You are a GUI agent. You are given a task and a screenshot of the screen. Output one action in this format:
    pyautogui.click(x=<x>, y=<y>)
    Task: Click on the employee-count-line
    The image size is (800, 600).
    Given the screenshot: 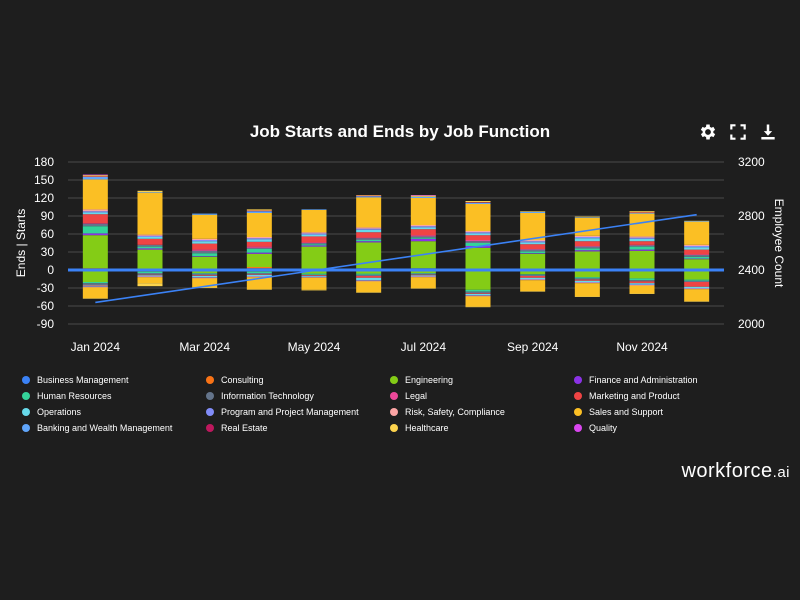 What is the action you would take?
    pyautogui.click(x=396, y=258)
    